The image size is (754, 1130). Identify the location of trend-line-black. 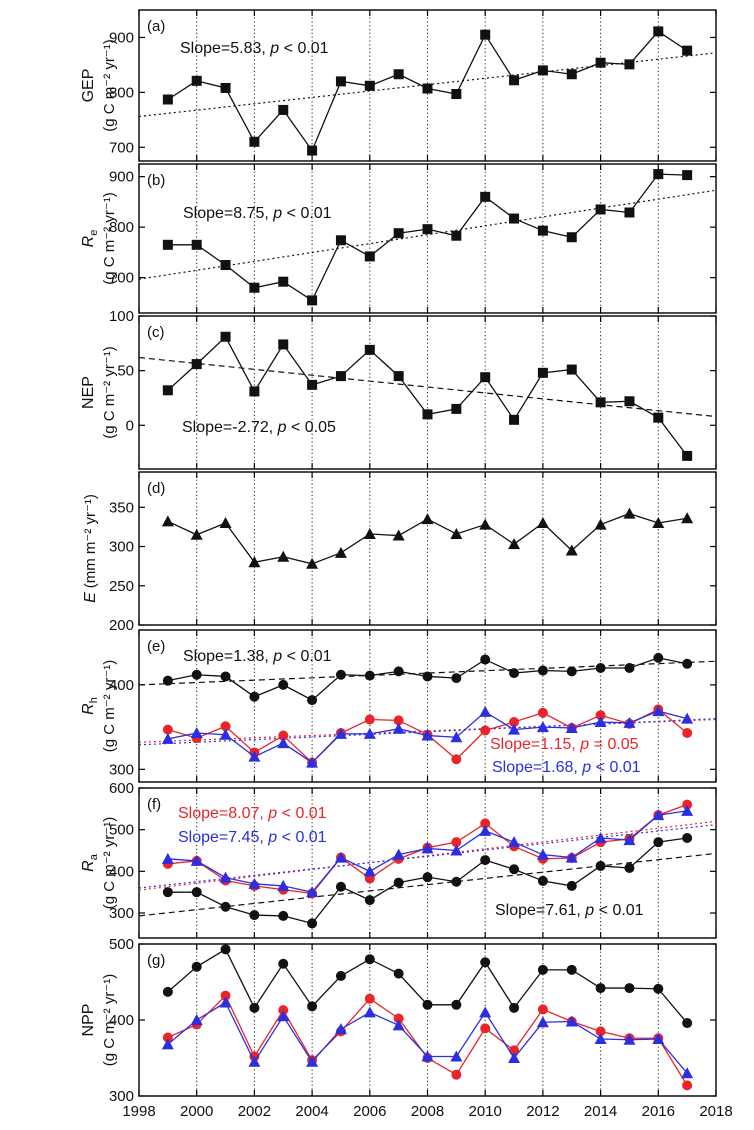
(427, 673).